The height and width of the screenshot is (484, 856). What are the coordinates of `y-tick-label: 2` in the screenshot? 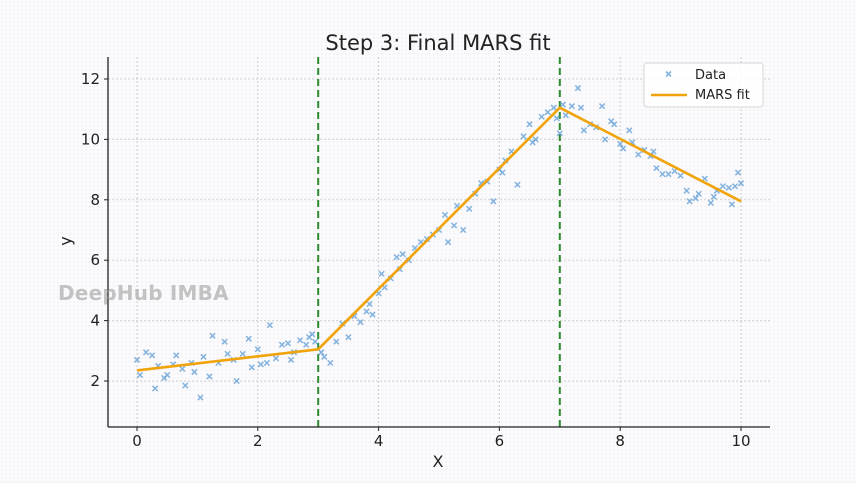 It's located at (95, 381).